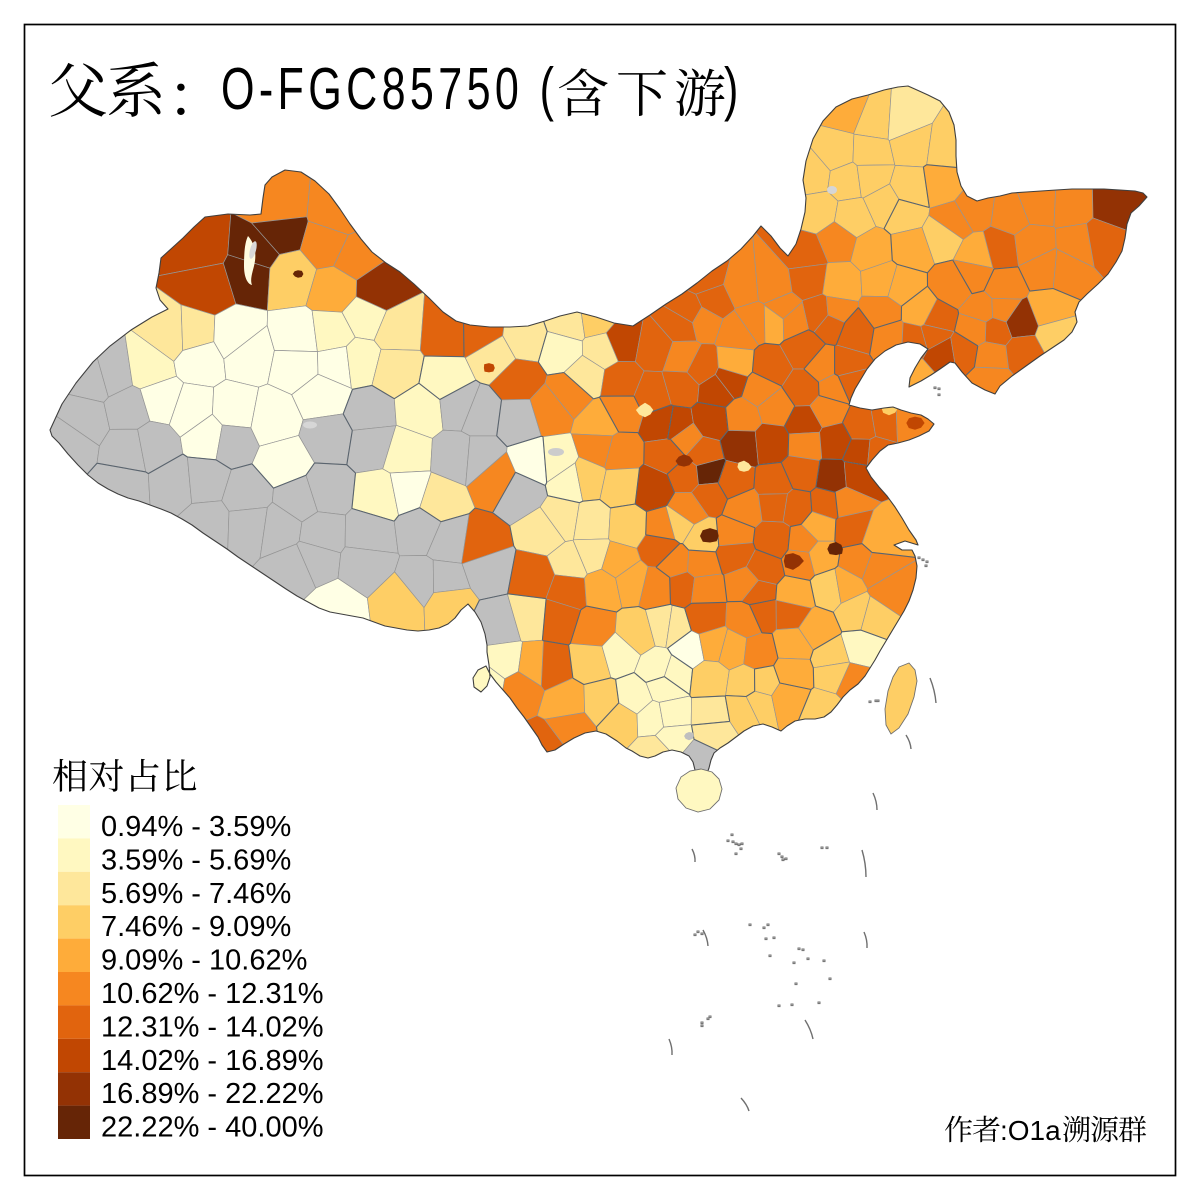 The width and height of the screenshot is (1200, 1200). Describe the element at coordinates (212, 1027) in the screenshot. I see `svg-text: 12.31% - 14.02%` at that location.